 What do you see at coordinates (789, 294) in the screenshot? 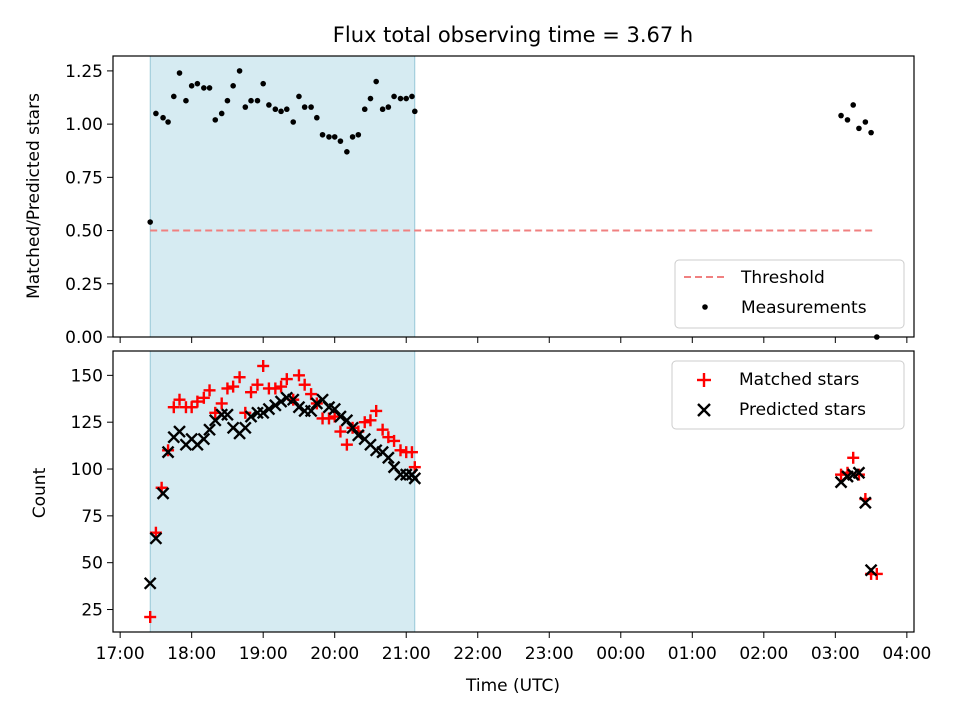
I see `top-legend: Threshold Measurements` at bounding box center [789, 294].